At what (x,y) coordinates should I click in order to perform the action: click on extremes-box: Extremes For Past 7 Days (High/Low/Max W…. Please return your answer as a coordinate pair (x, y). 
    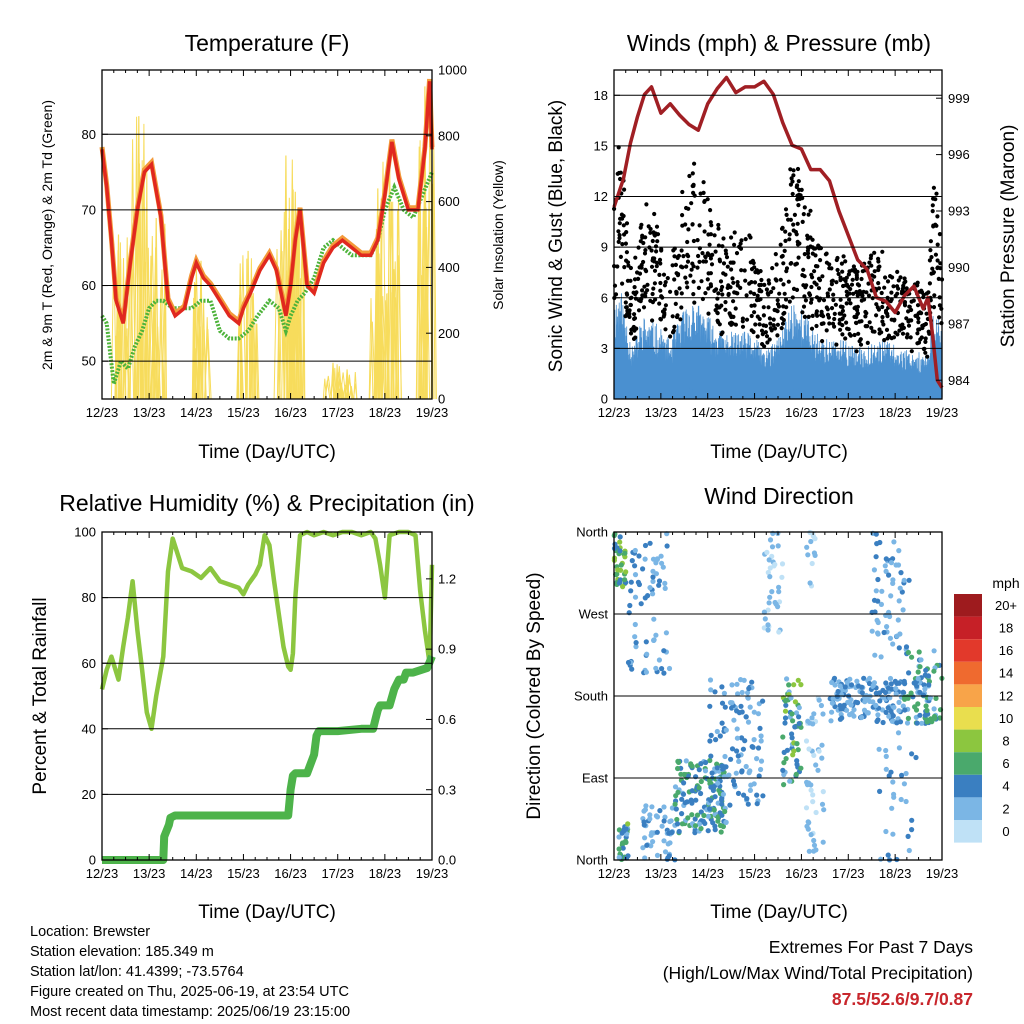
    Looking at the image, I should click on (818, 973).